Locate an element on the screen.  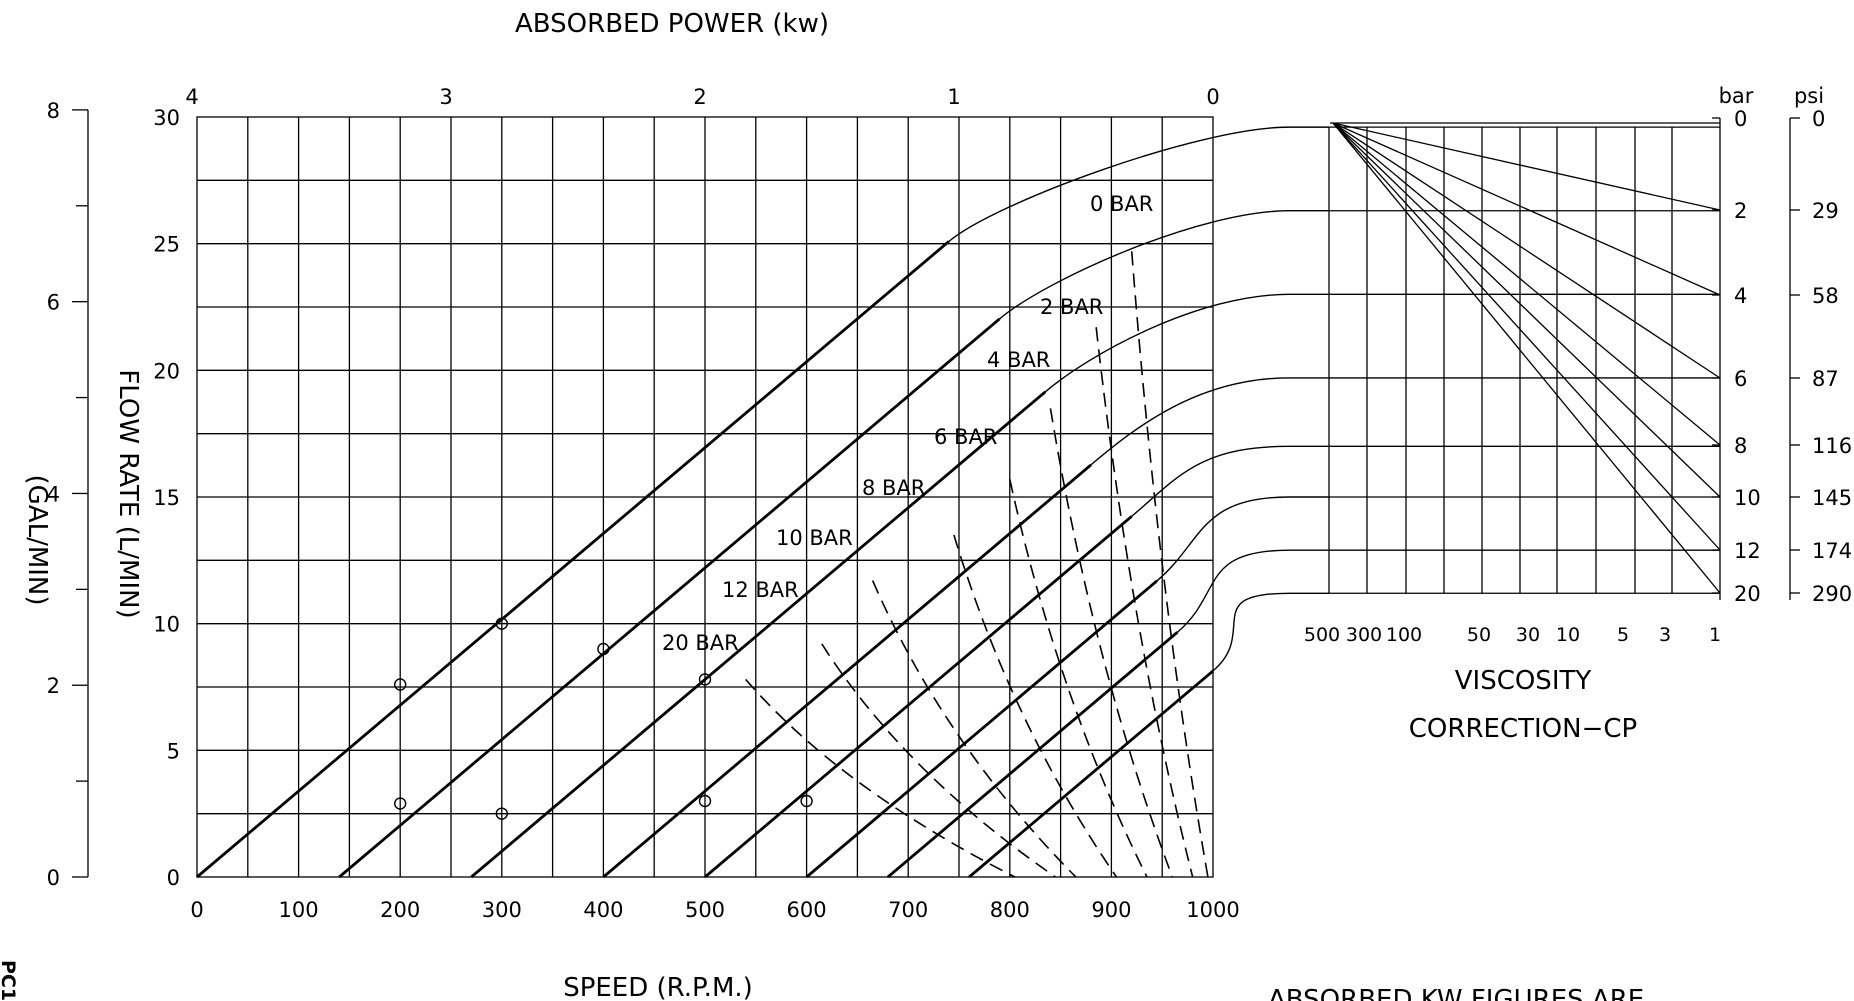
viscosity-tick-label: 50 is located at coordinates (1479, 635).